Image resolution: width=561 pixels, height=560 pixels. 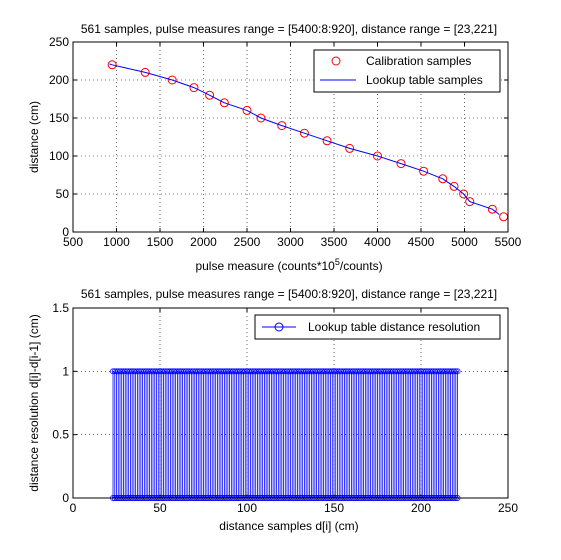 I want to click on x-tick-label: 3500, so click(x=334, y=242).